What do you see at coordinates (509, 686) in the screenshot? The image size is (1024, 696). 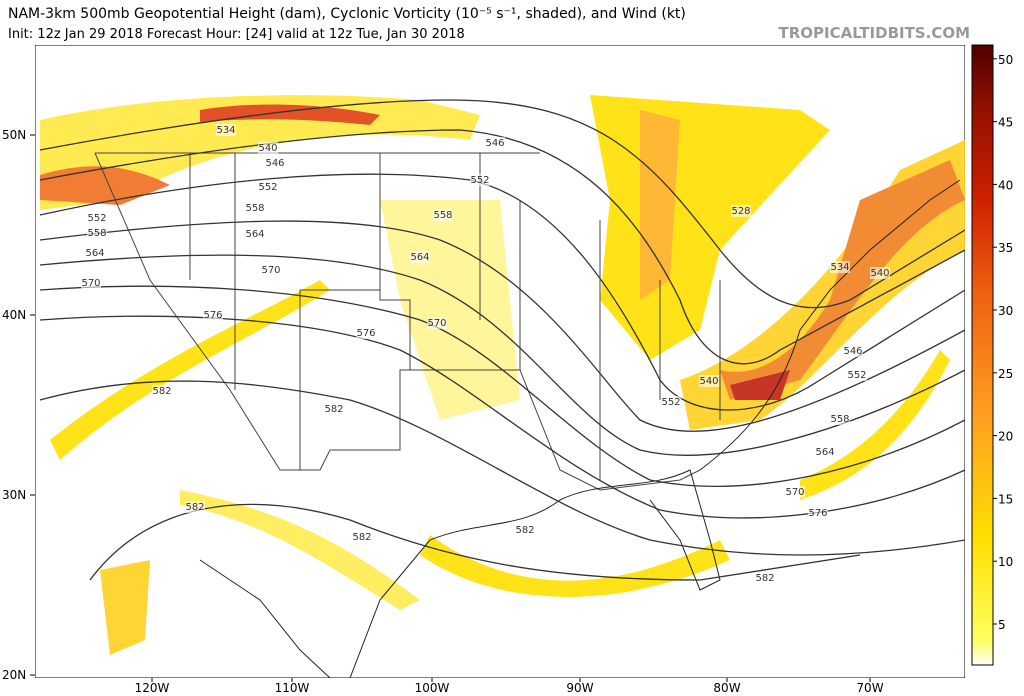 I see `lon-labels: 120W 110W 100W 90W 80W 70W` at bounding box center [509, 686].